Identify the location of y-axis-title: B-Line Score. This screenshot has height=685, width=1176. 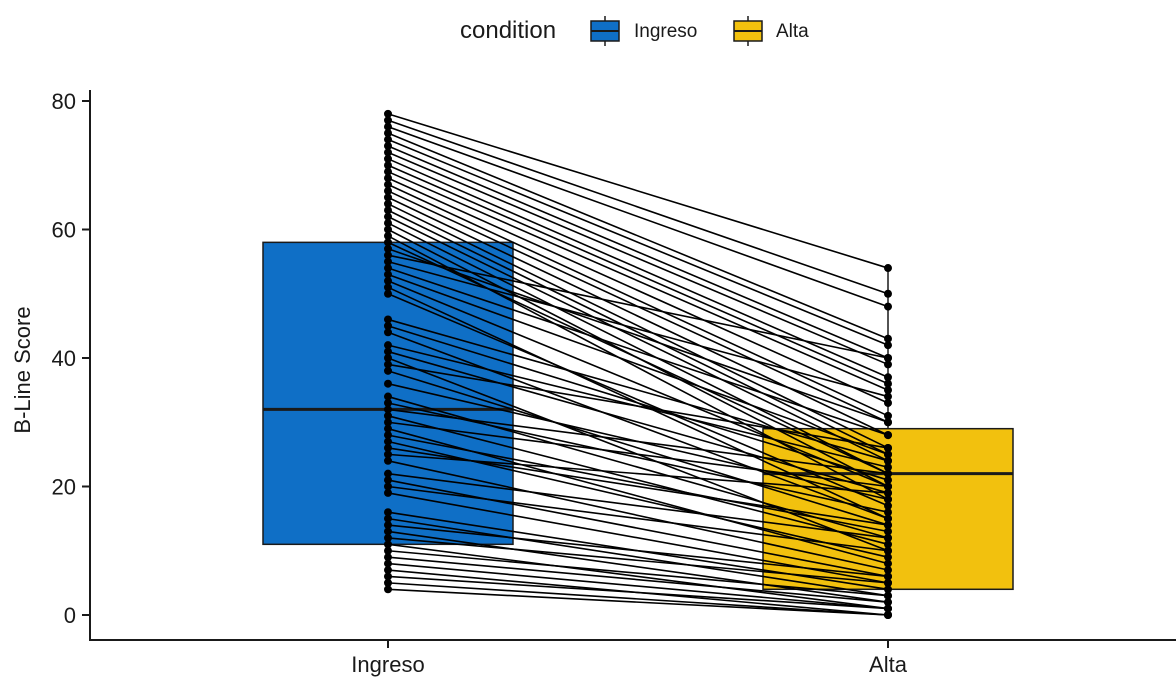
(22, 369).